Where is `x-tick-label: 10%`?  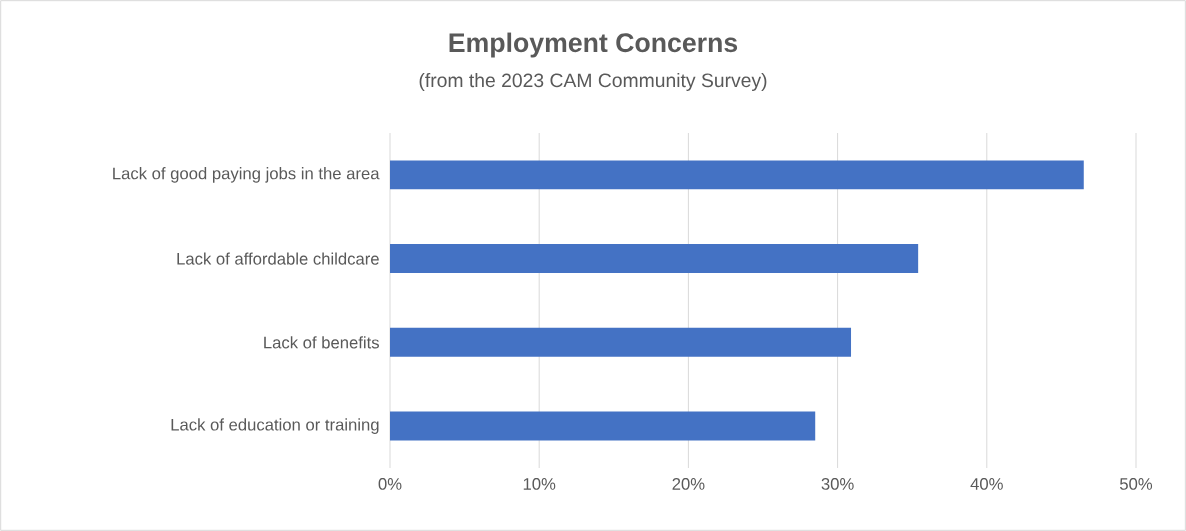 x-tick-label: 10% is located at coordinates (539, 484).